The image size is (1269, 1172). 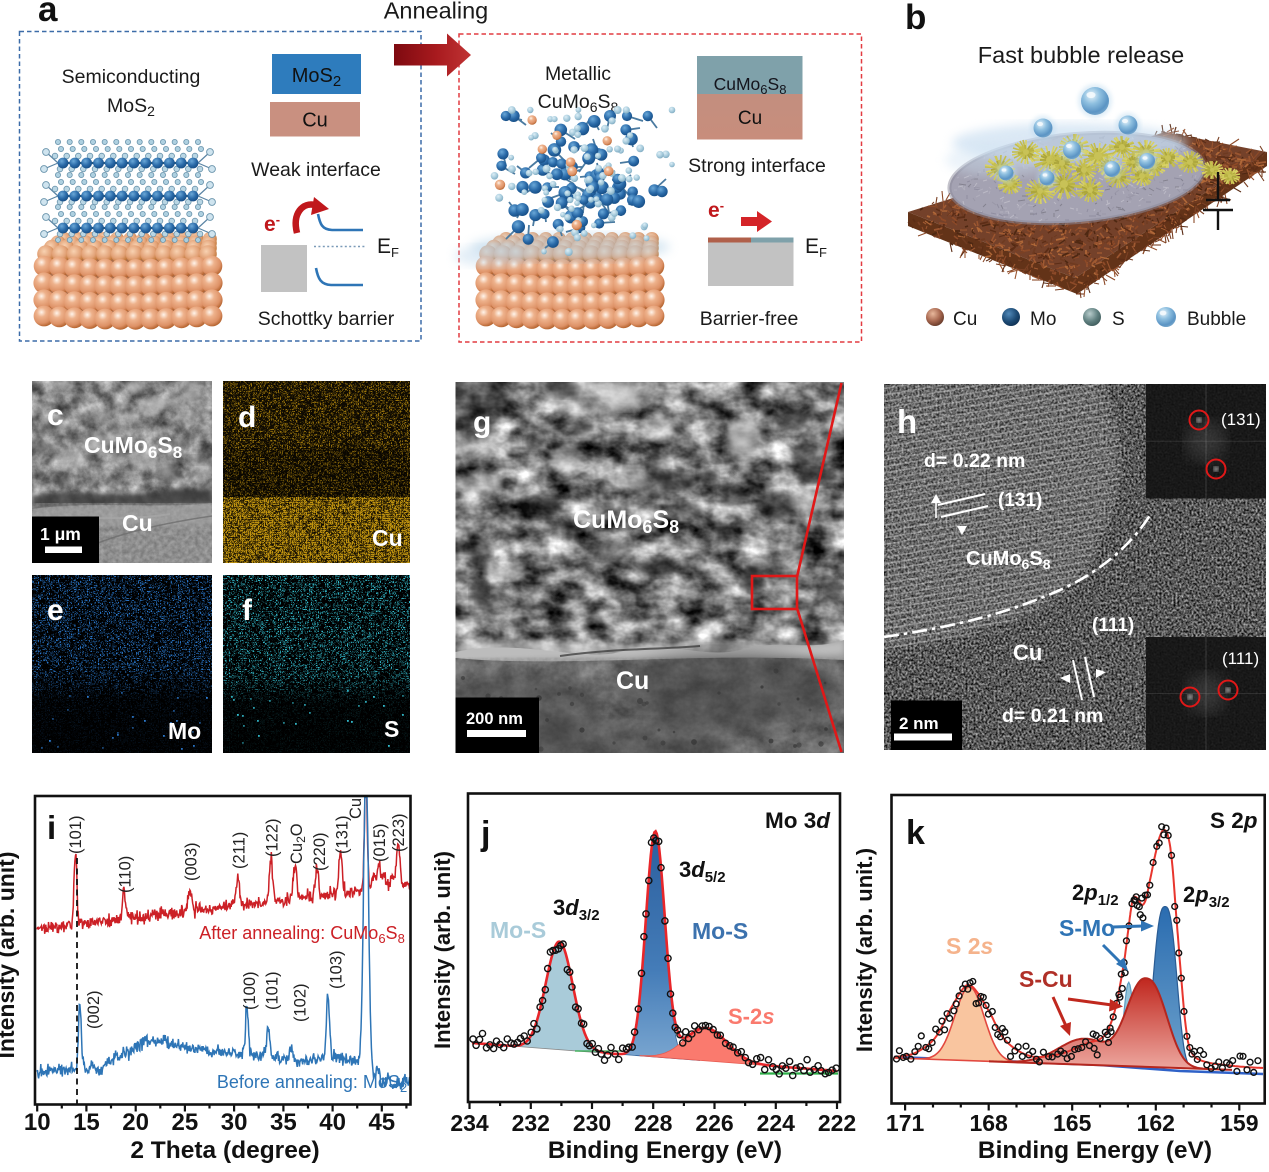 I want to click on svg-text: (015), so click(x=380, y=842).